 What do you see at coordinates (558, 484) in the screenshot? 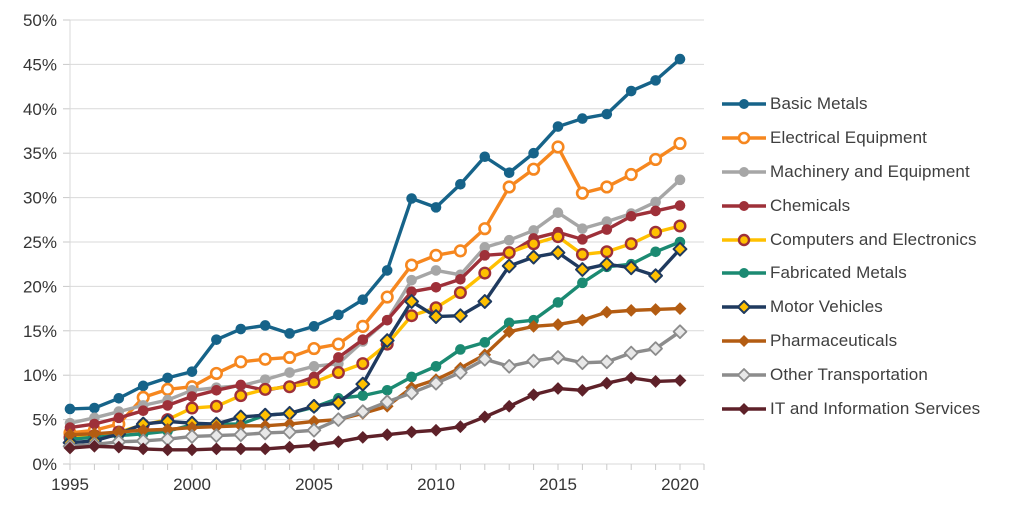
I see `x-tick-label: 2015` at bounding box center [558, 484].